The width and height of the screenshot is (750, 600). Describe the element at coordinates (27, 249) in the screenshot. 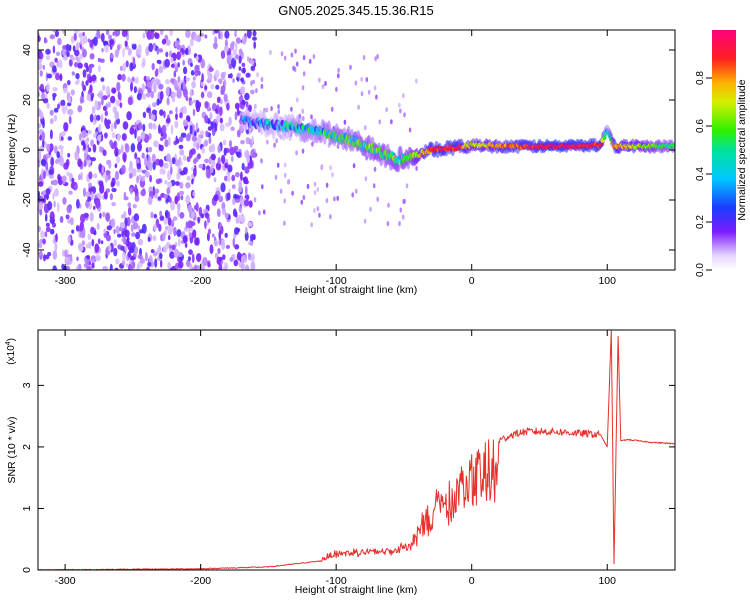

I see `y-tick-label: -40` at that location.